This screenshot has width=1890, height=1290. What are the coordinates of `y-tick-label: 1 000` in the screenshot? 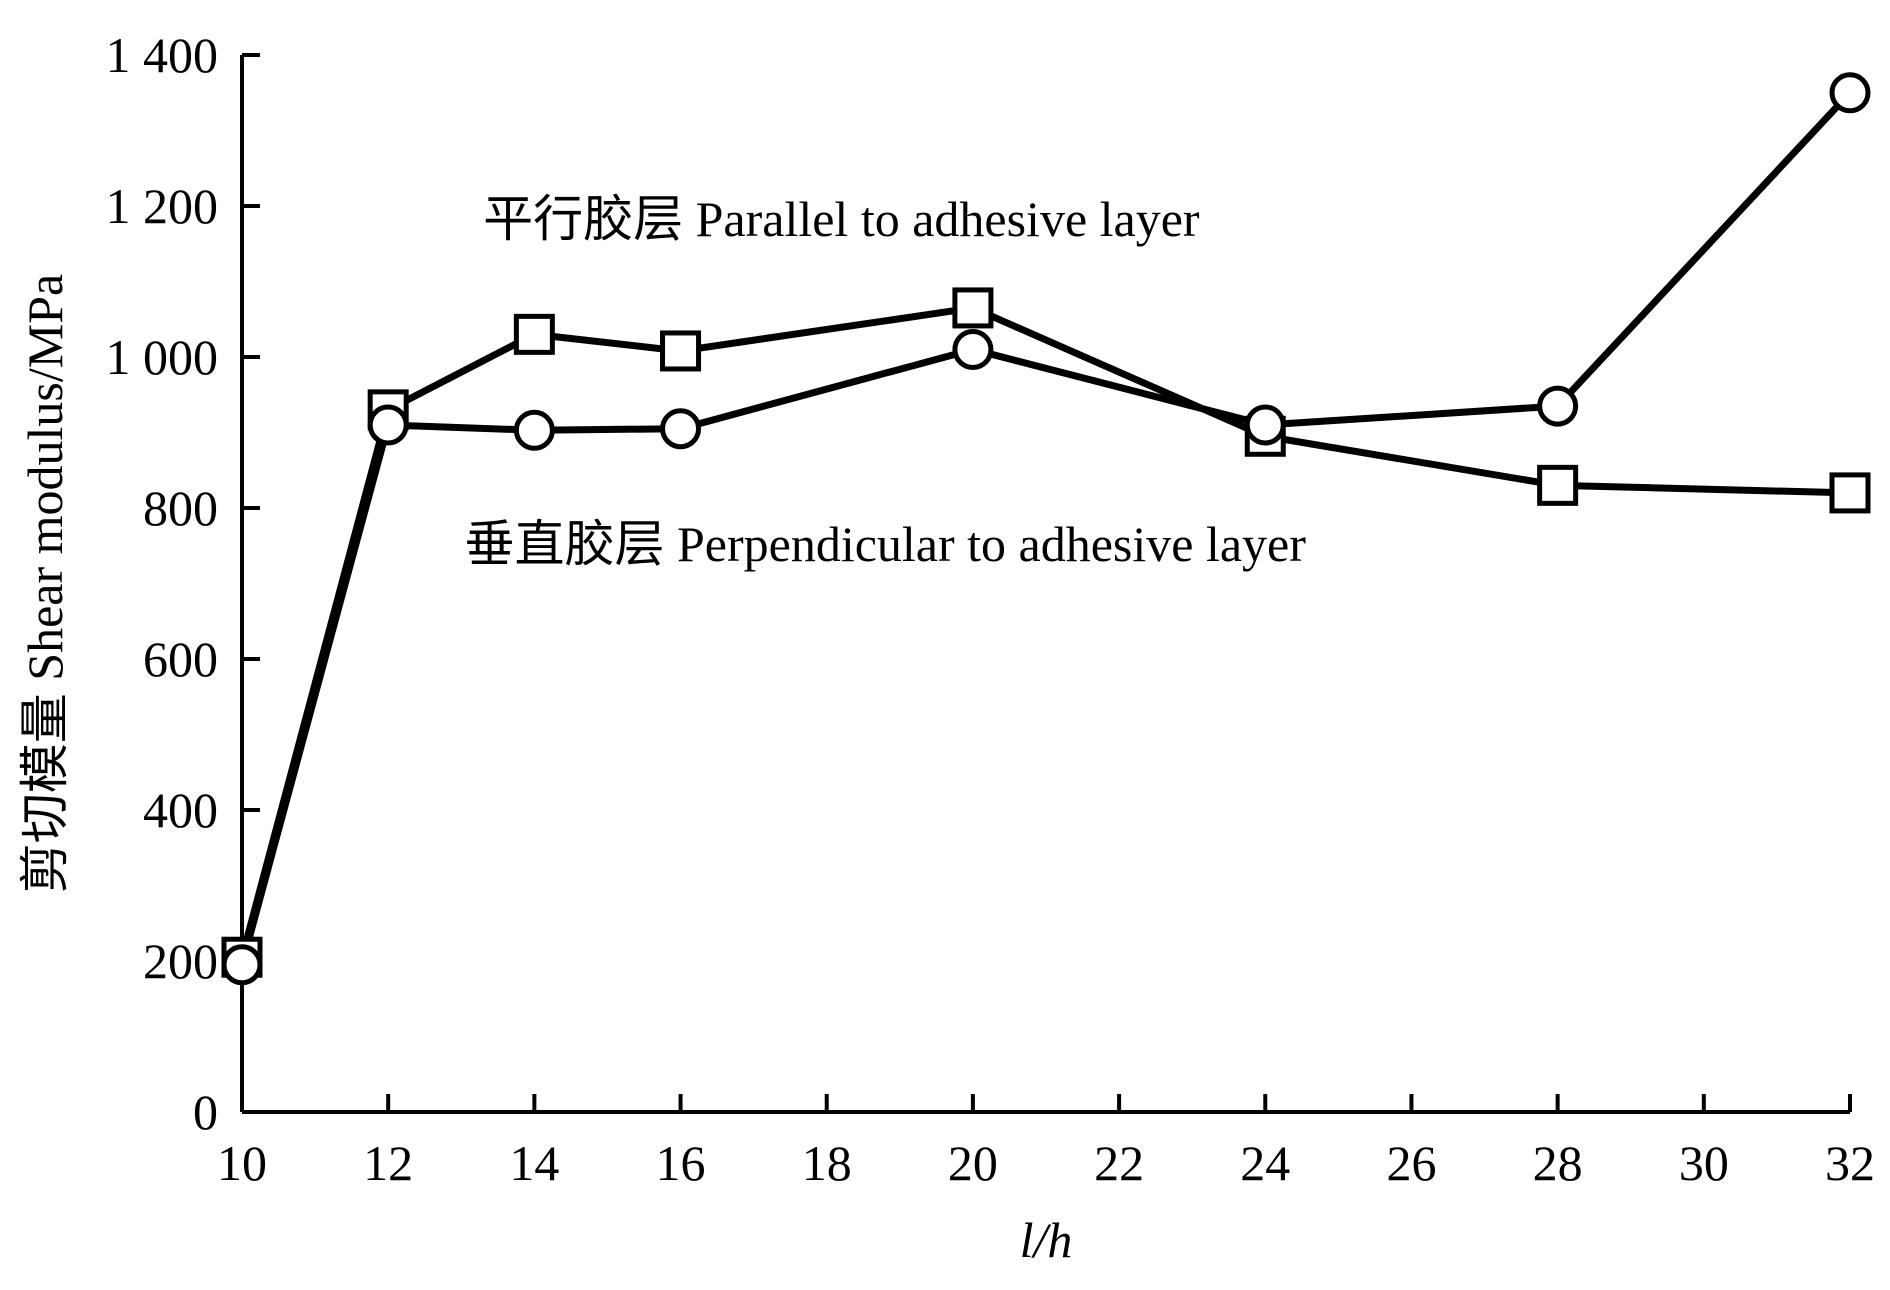 It's located at (162, 357).